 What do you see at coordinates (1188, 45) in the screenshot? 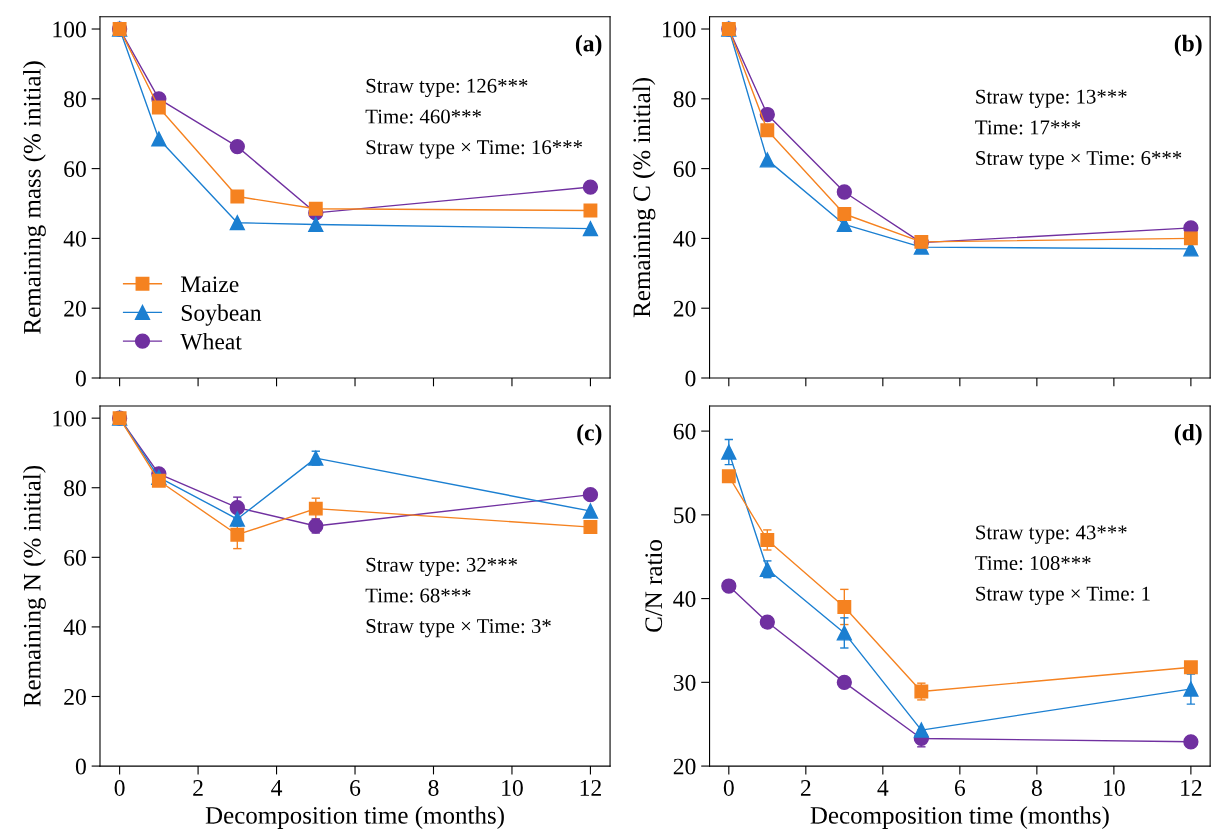
I see `annotation: (b)` at bounding box center [1188, 45].